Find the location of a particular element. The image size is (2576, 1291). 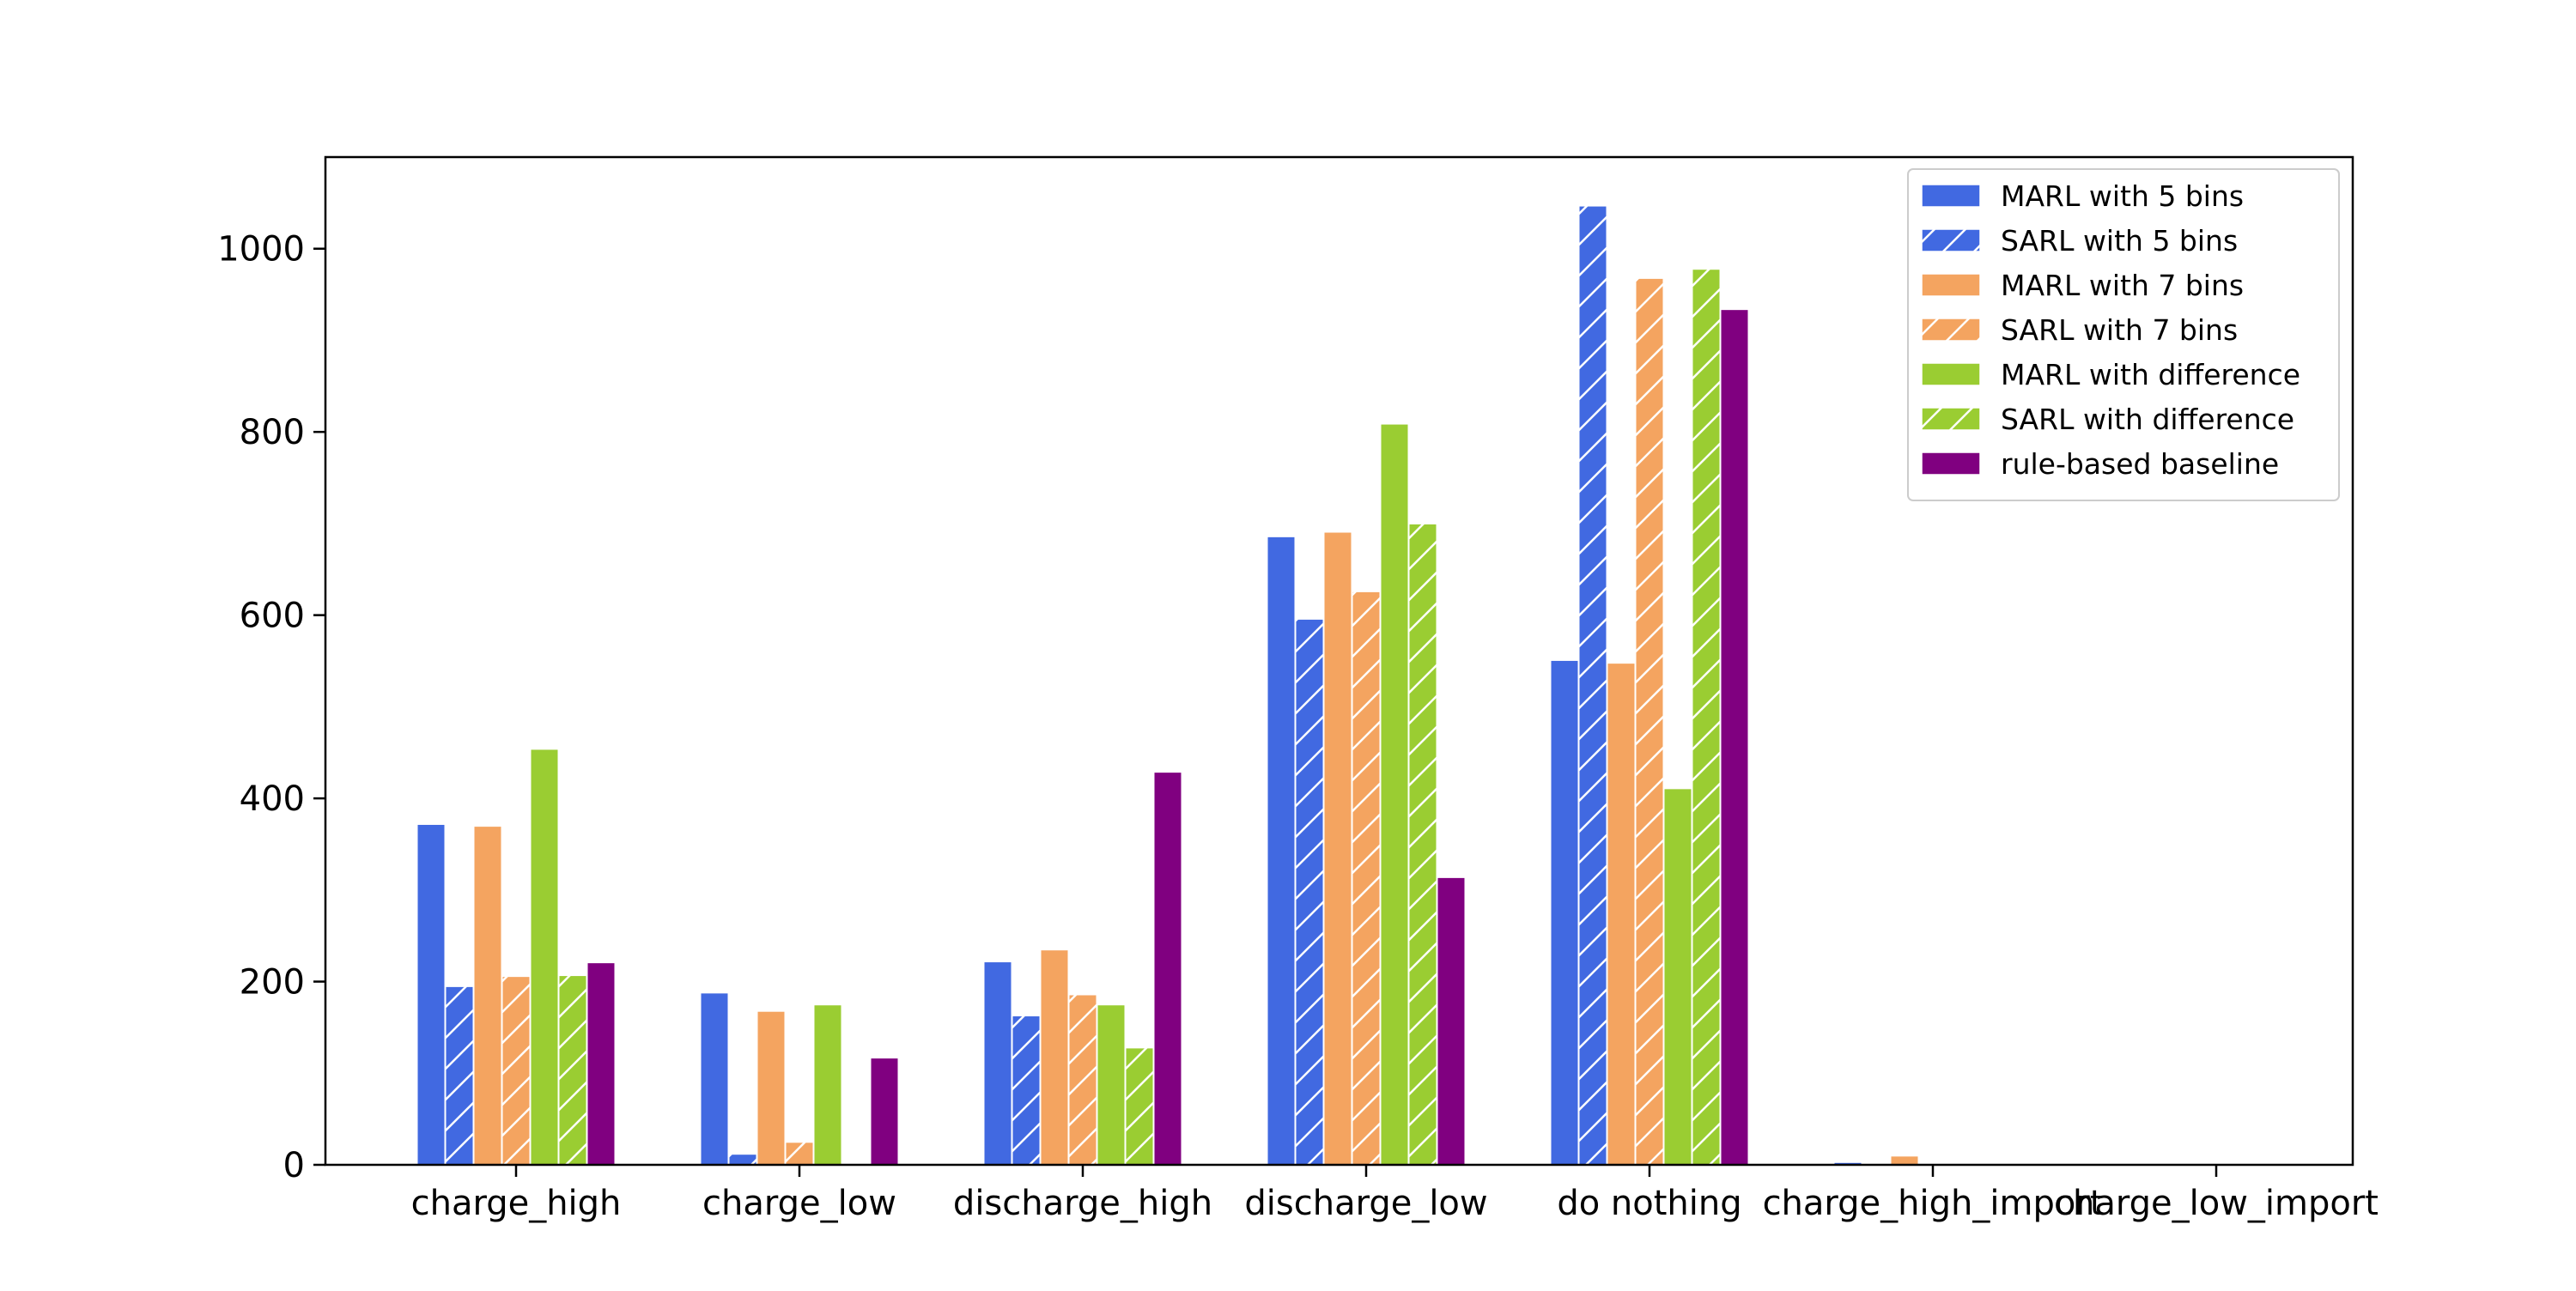

legend-label: SARL with 5 bins is located at coordinates (2119, 241).